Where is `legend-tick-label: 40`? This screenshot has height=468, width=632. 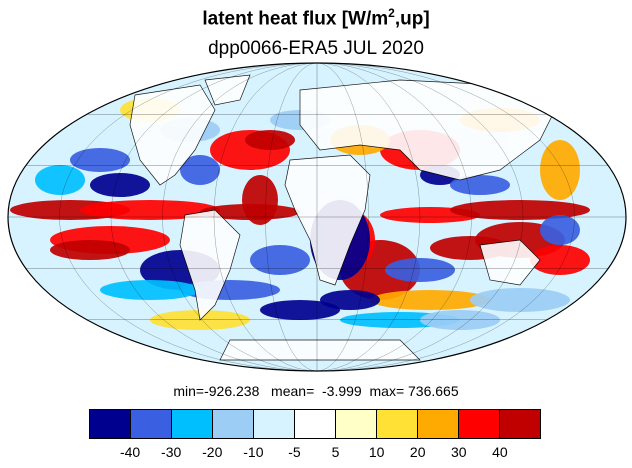 legend-tick-label: 40 is located at coordinates (500, 452).